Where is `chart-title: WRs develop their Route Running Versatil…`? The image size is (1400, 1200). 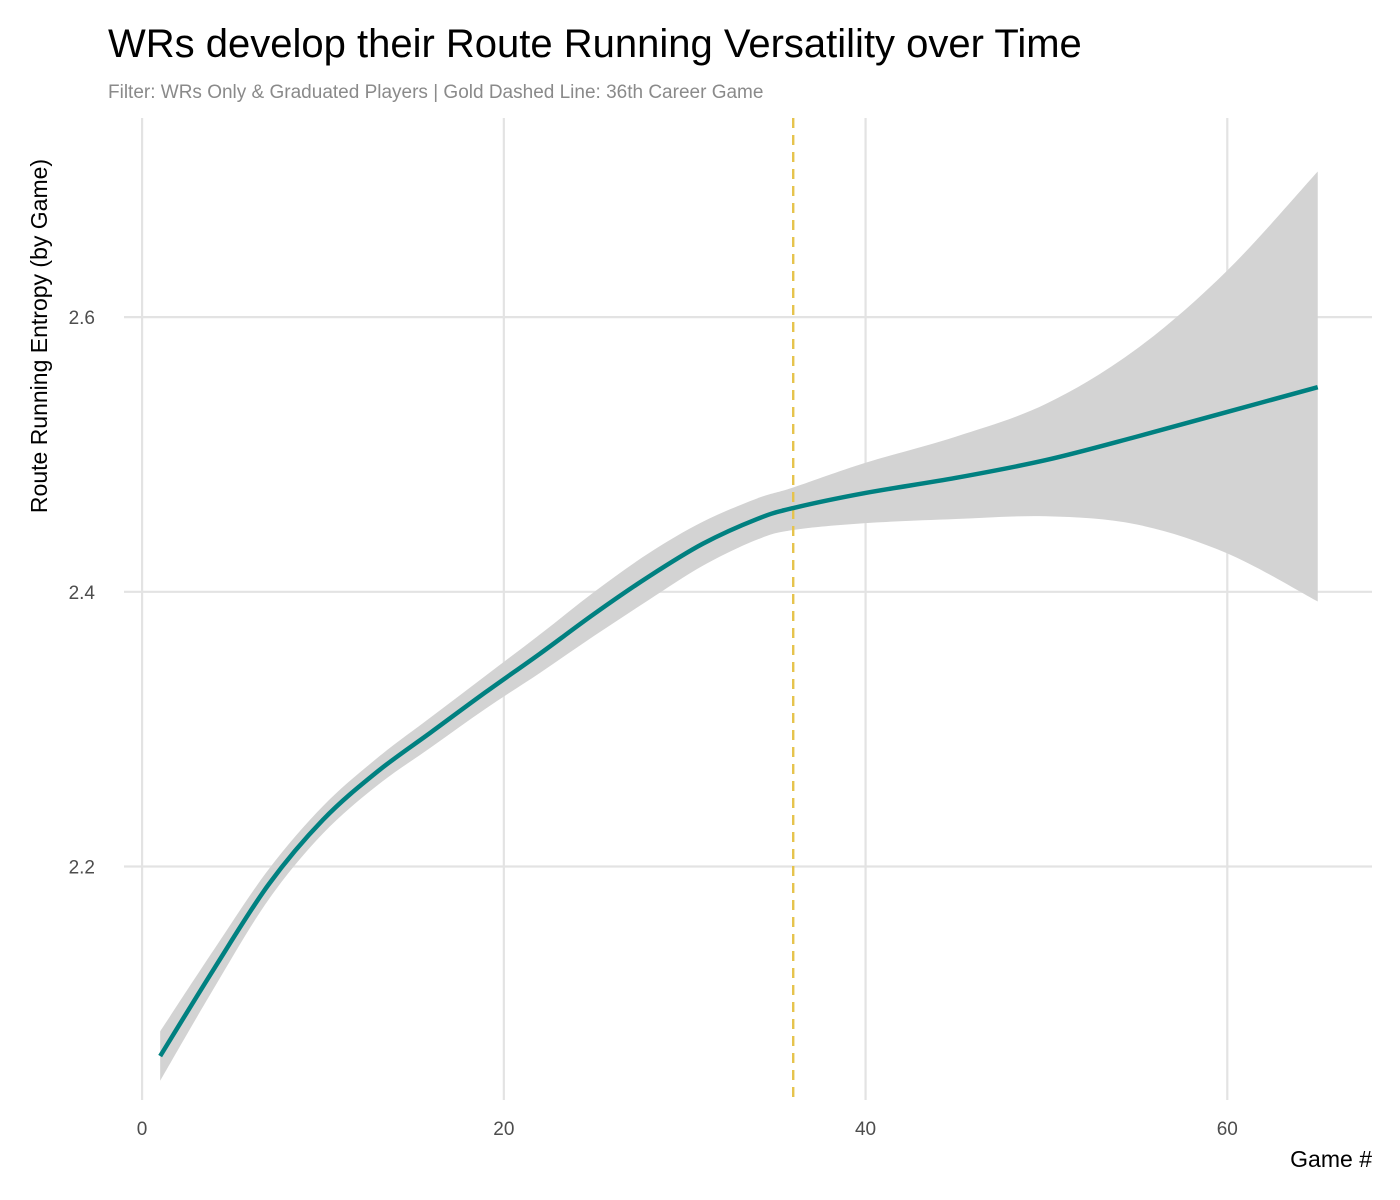 chart-title: WRs develop their Route Running Versatil… is located at coordinates (595, 44).